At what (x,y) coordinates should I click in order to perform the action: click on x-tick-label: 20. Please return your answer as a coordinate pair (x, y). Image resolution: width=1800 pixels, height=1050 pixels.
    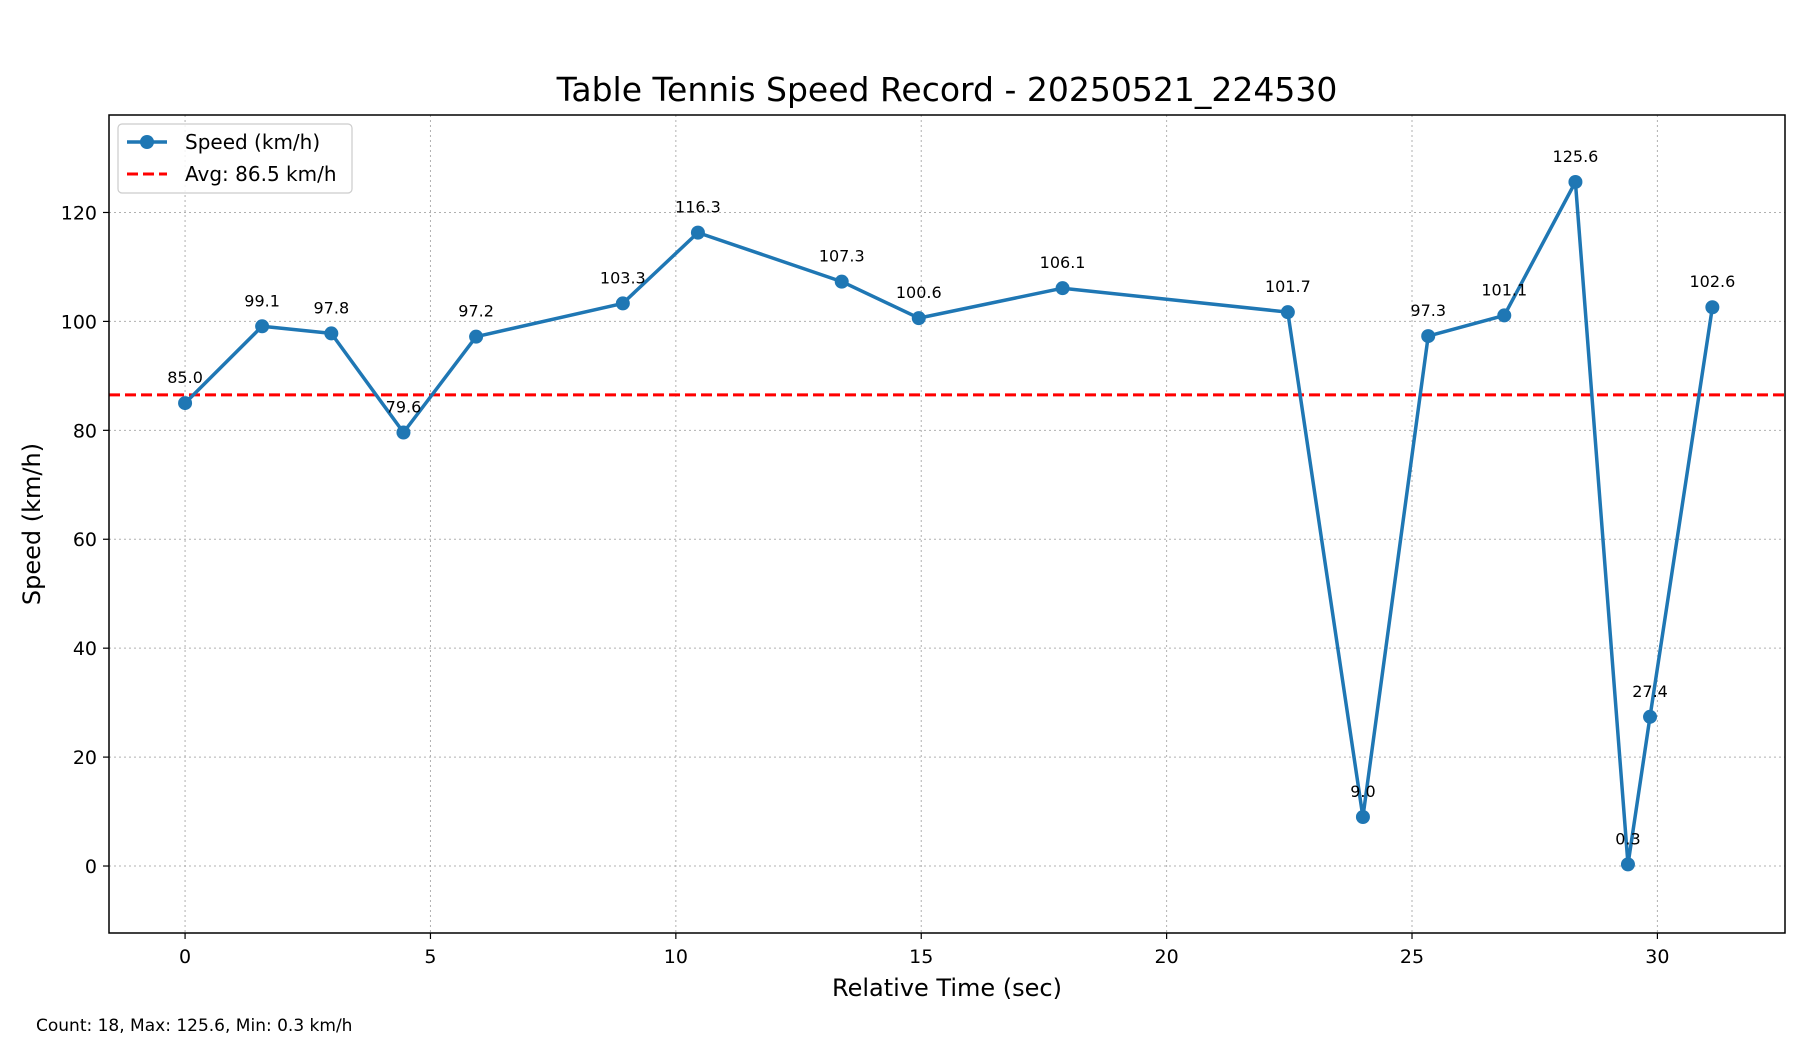
    Looking at the image, I should click on (1167, 957).